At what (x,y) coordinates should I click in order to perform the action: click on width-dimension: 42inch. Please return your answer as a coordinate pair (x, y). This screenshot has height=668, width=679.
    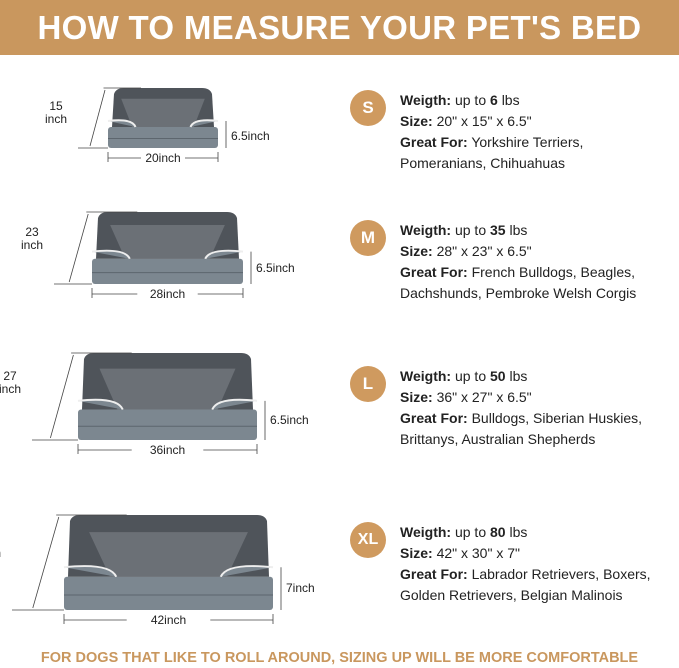
    Looking at the image, I should click on (168, 620).